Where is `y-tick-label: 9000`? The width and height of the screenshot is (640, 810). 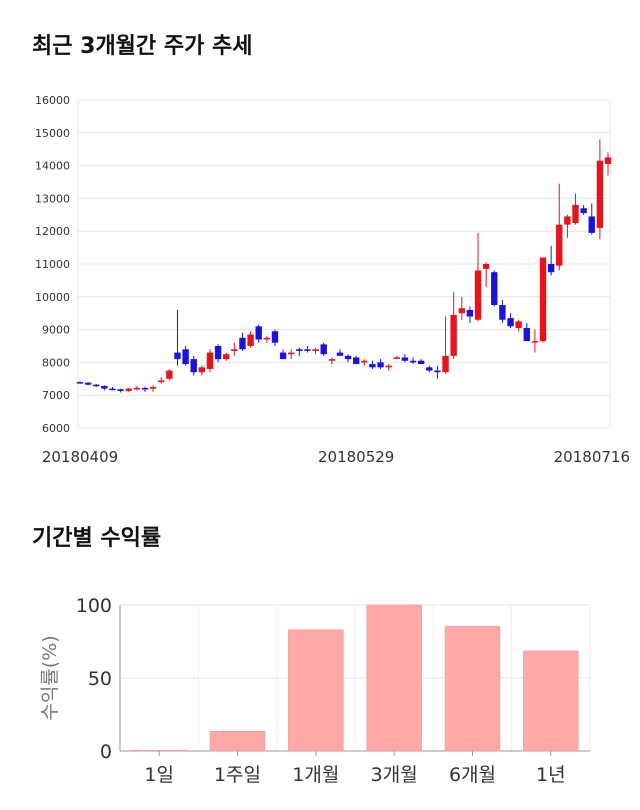 y-tick-label: 9000 is located at coordinates (56, 330).